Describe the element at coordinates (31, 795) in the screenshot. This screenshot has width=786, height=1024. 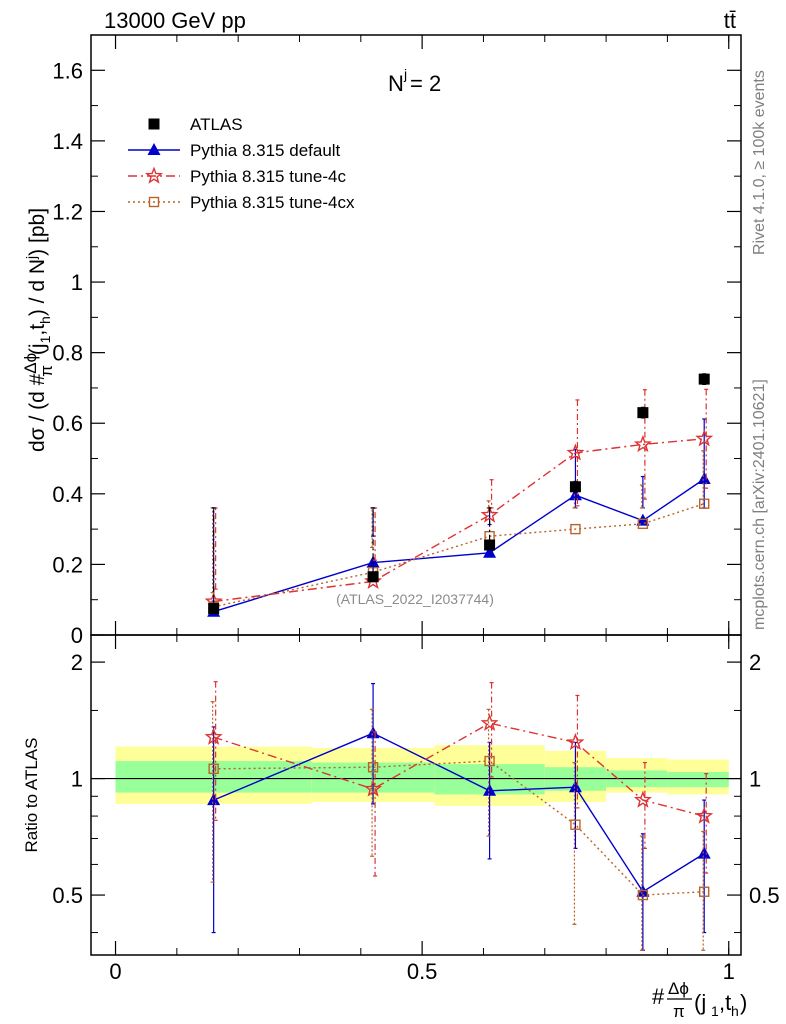
I see `ratio-ylabel: Ratio to ATLAS` at that location.